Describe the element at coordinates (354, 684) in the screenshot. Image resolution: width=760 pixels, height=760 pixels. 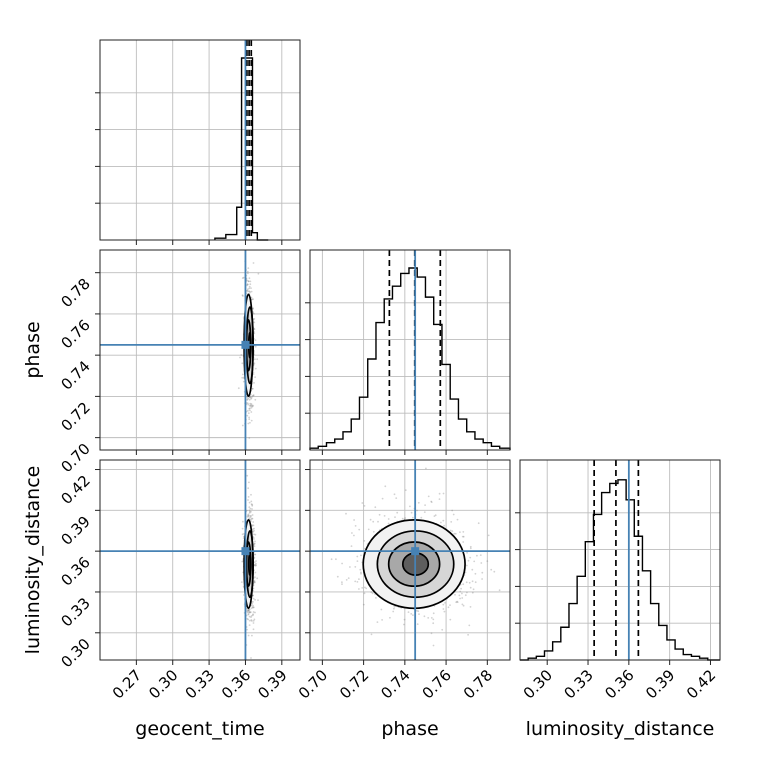
I see `x-tick-label: 0.72` at that location.